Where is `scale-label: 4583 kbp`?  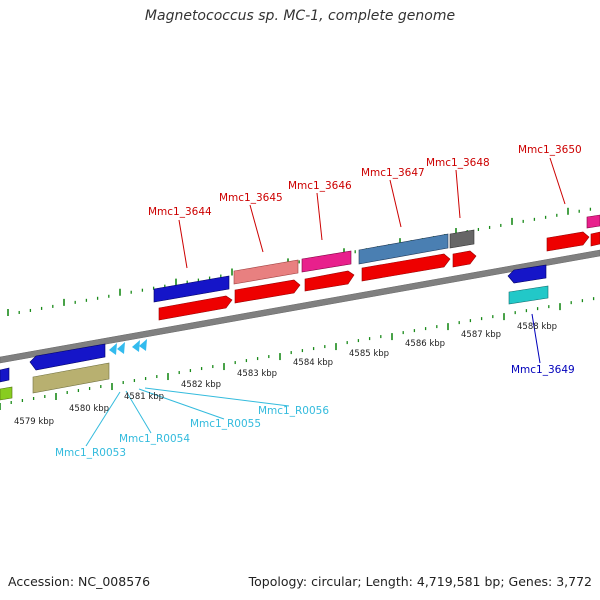
scale-label: 4583 kbp is located at coordinates (257, 374).